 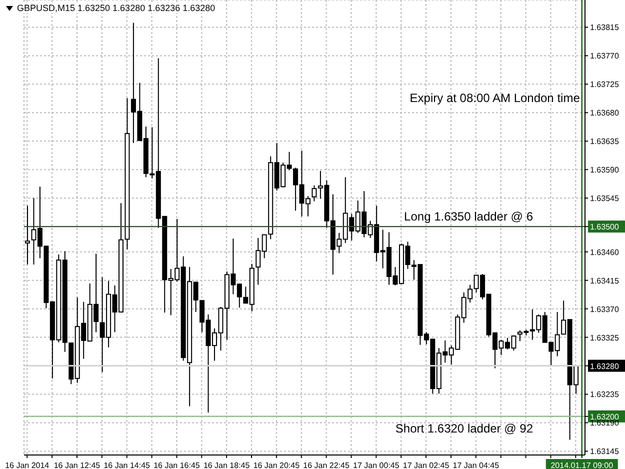 What do you see at coordinates (605, 199) in the screenshot?
I see `y-tick-label: 1.63545` at bounding box center [605, 199].